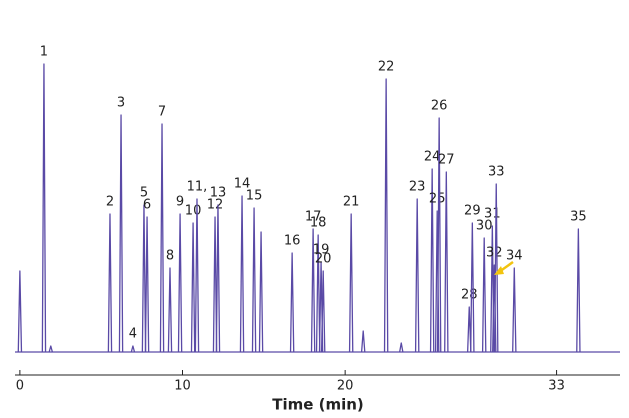 This screenshot has width=629, height=418. Describe the element at coordinates (44, 52) in the screenshot. I see `peak-label: 1` at that location.